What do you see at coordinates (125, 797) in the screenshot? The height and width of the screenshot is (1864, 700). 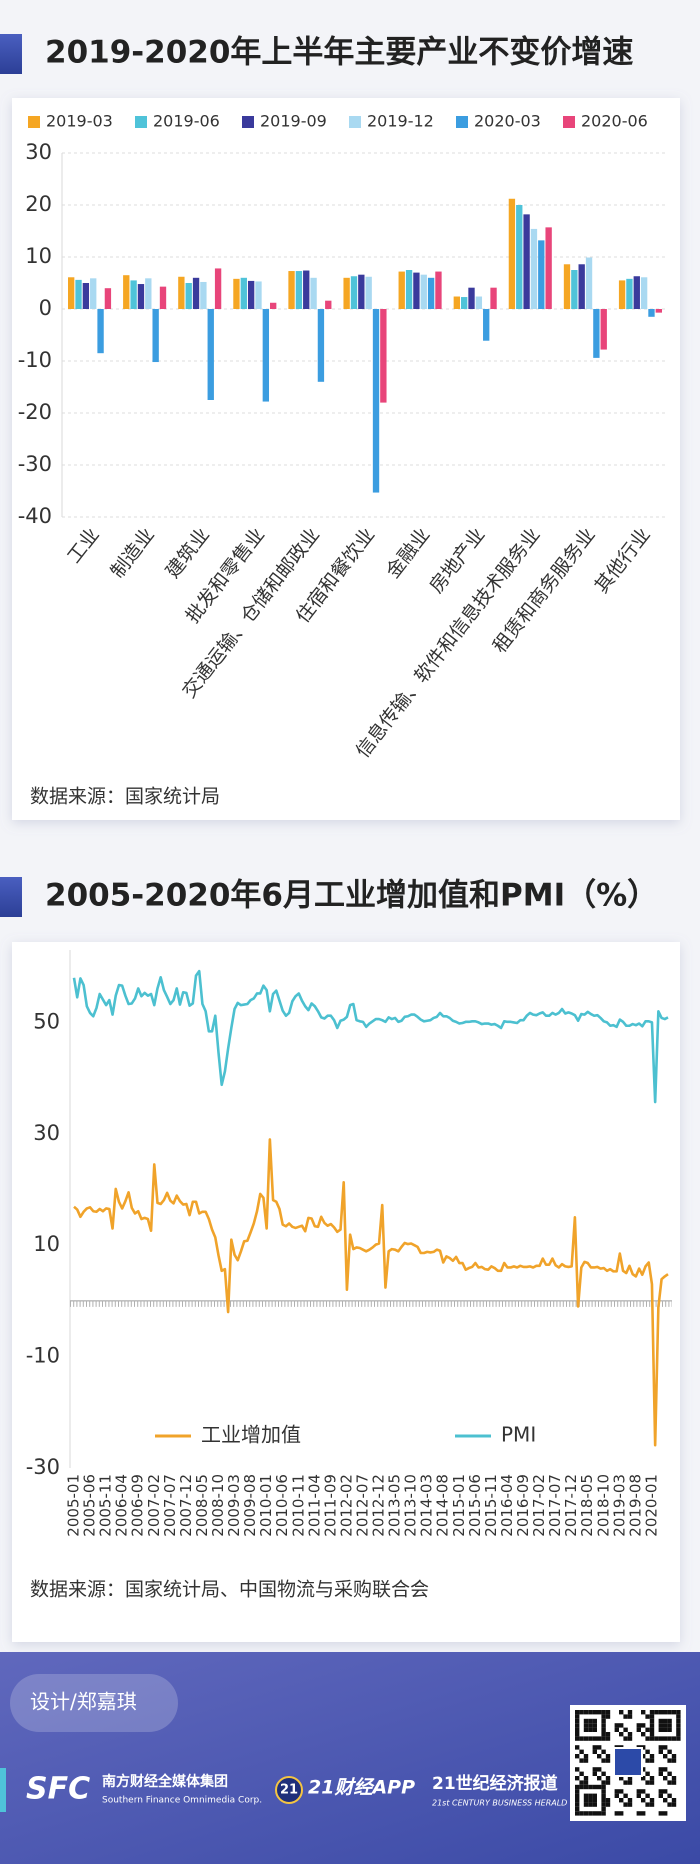 I see `source: 数据来源：国家统计局` at bounding box center [125, 797].